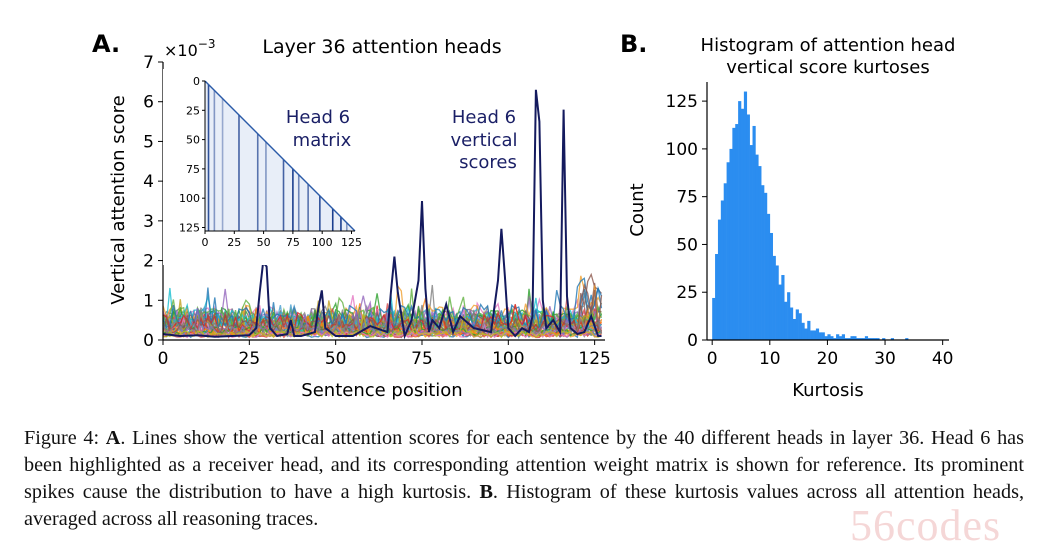  I want to click on inset-y-tick-label: 0, so click(196, 81).